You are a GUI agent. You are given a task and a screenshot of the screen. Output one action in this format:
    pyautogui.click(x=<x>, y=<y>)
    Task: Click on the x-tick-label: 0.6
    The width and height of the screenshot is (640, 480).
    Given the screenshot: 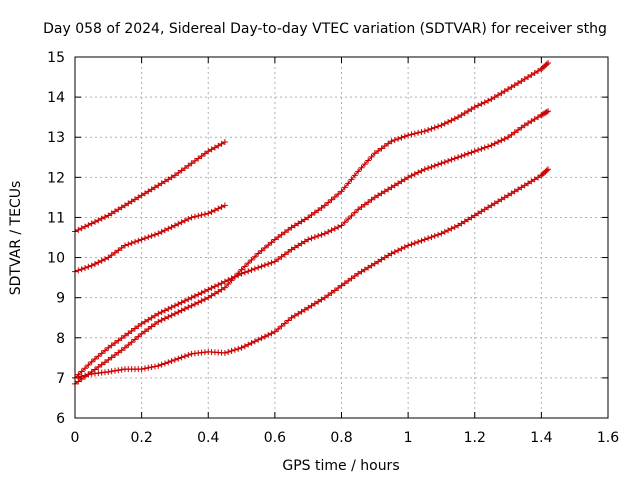 What is the action you would take?
    pyautogui.click(x=275, y=438)
    